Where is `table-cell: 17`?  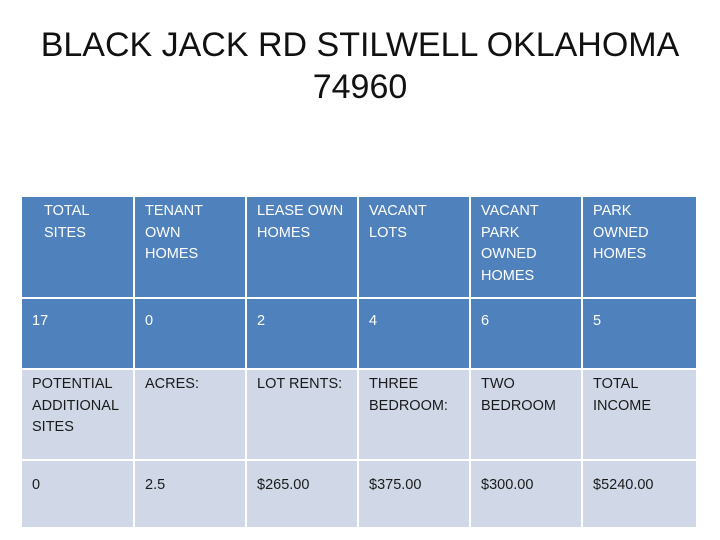
table-cell: 17 is located at coordinates (78, 334).